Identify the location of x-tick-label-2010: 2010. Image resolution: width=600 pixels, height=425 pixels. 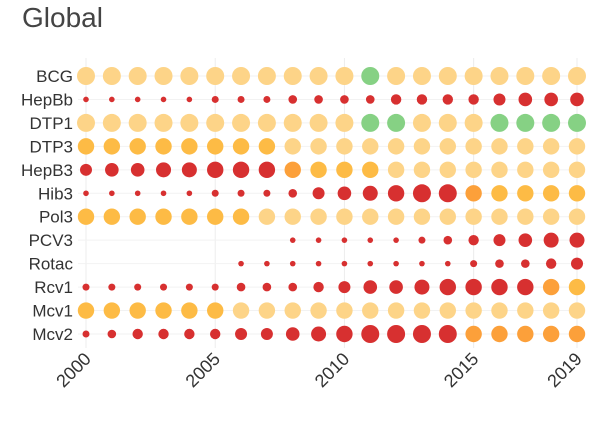
(332, 370).